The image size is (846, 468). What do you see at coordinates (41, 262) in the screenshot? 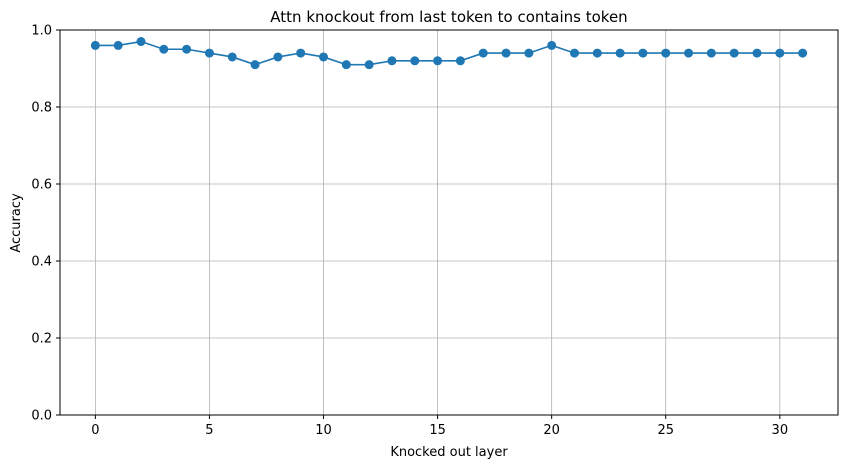
I see `y-tick-label: 0.4` at bounding box center [41, 262].